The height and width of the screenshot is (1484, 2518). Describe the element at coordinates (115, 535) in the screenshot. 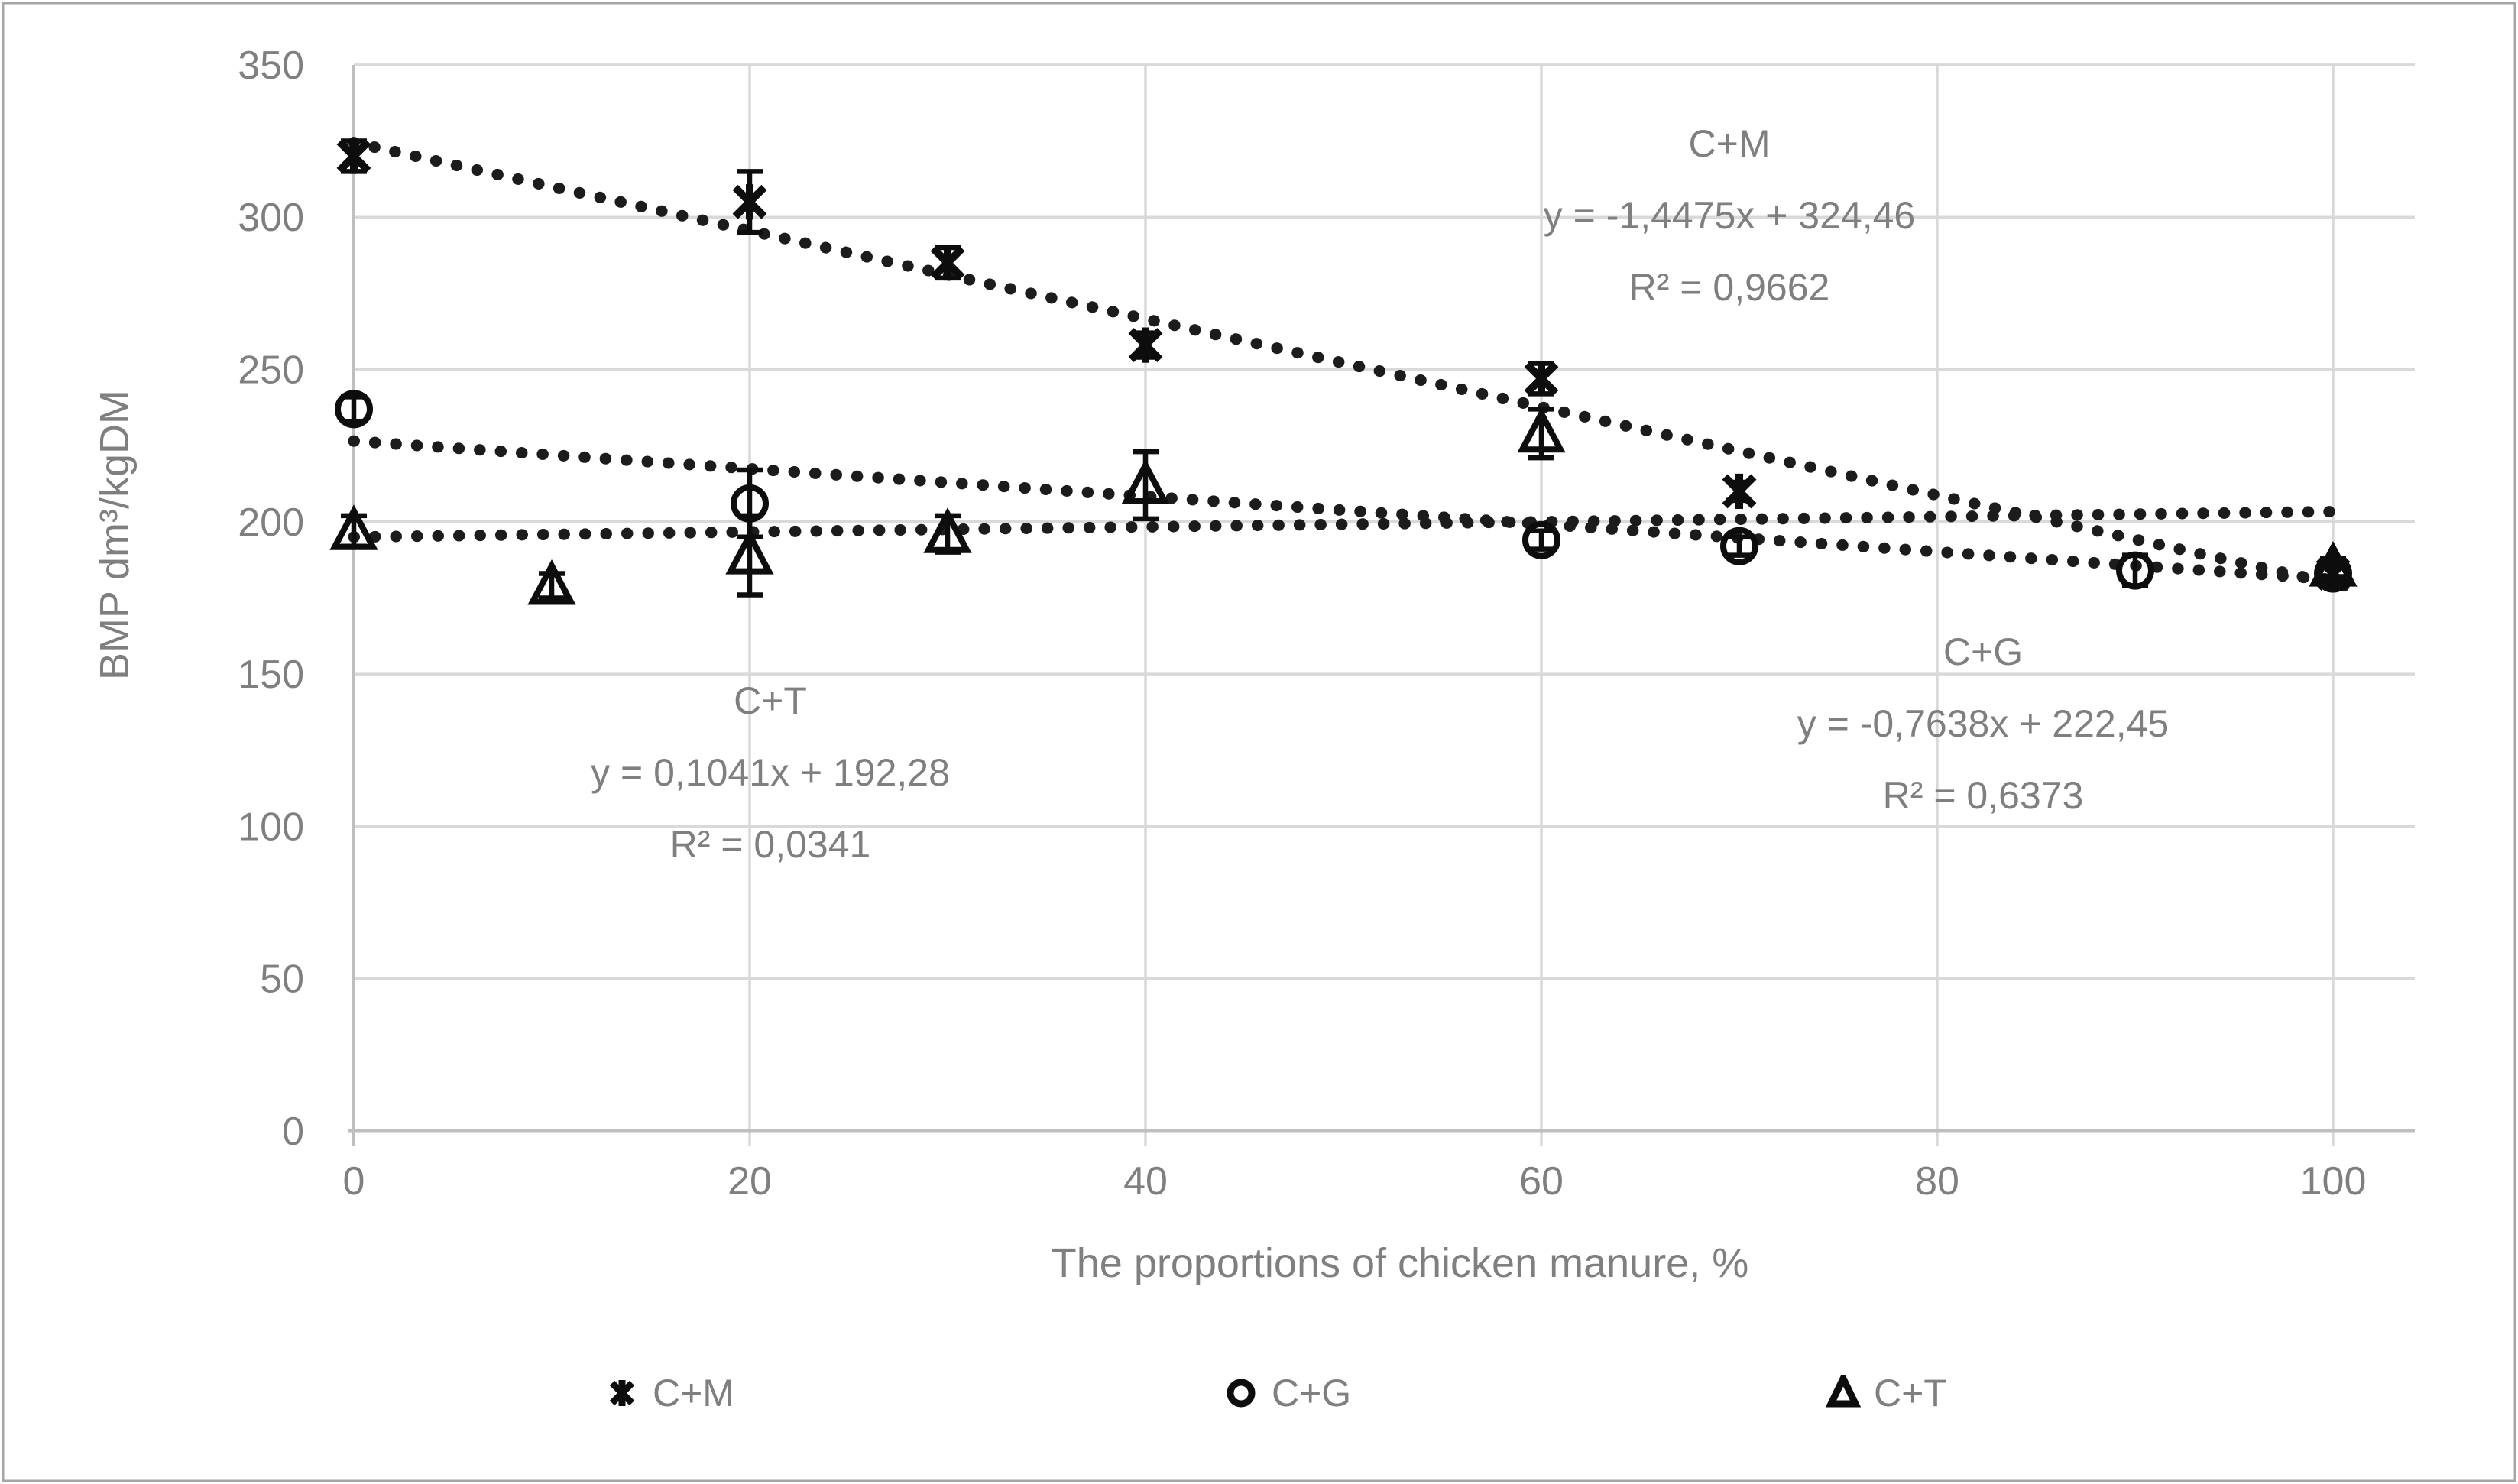

I see `y-axis-title: BMP dm³/kgDM` at that location.